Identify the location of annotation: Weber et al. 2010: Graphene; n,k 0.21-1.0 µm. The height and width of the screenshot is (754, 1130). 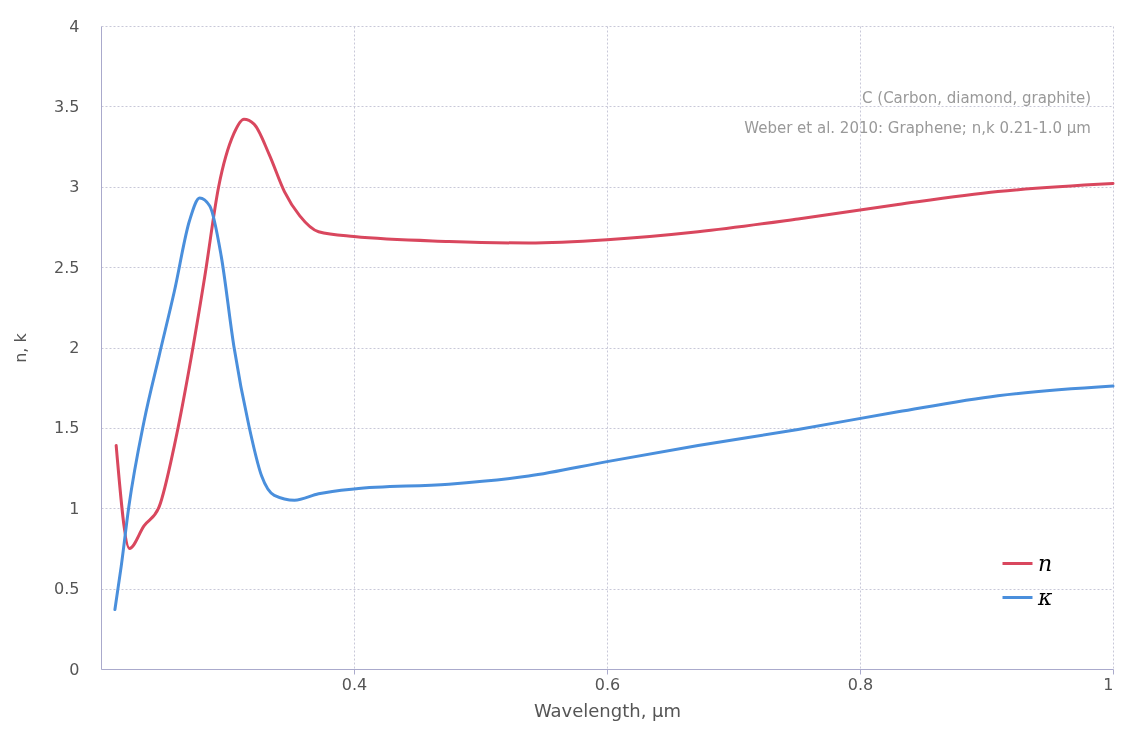
(917, 128).